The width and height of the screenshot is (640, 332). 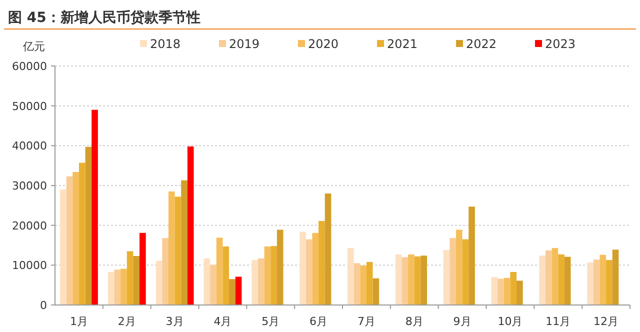 What do you see at coordinates (127, 321) in the screenshot?
I see `x-tick-label: 2月` at bounding box center [127, 321].